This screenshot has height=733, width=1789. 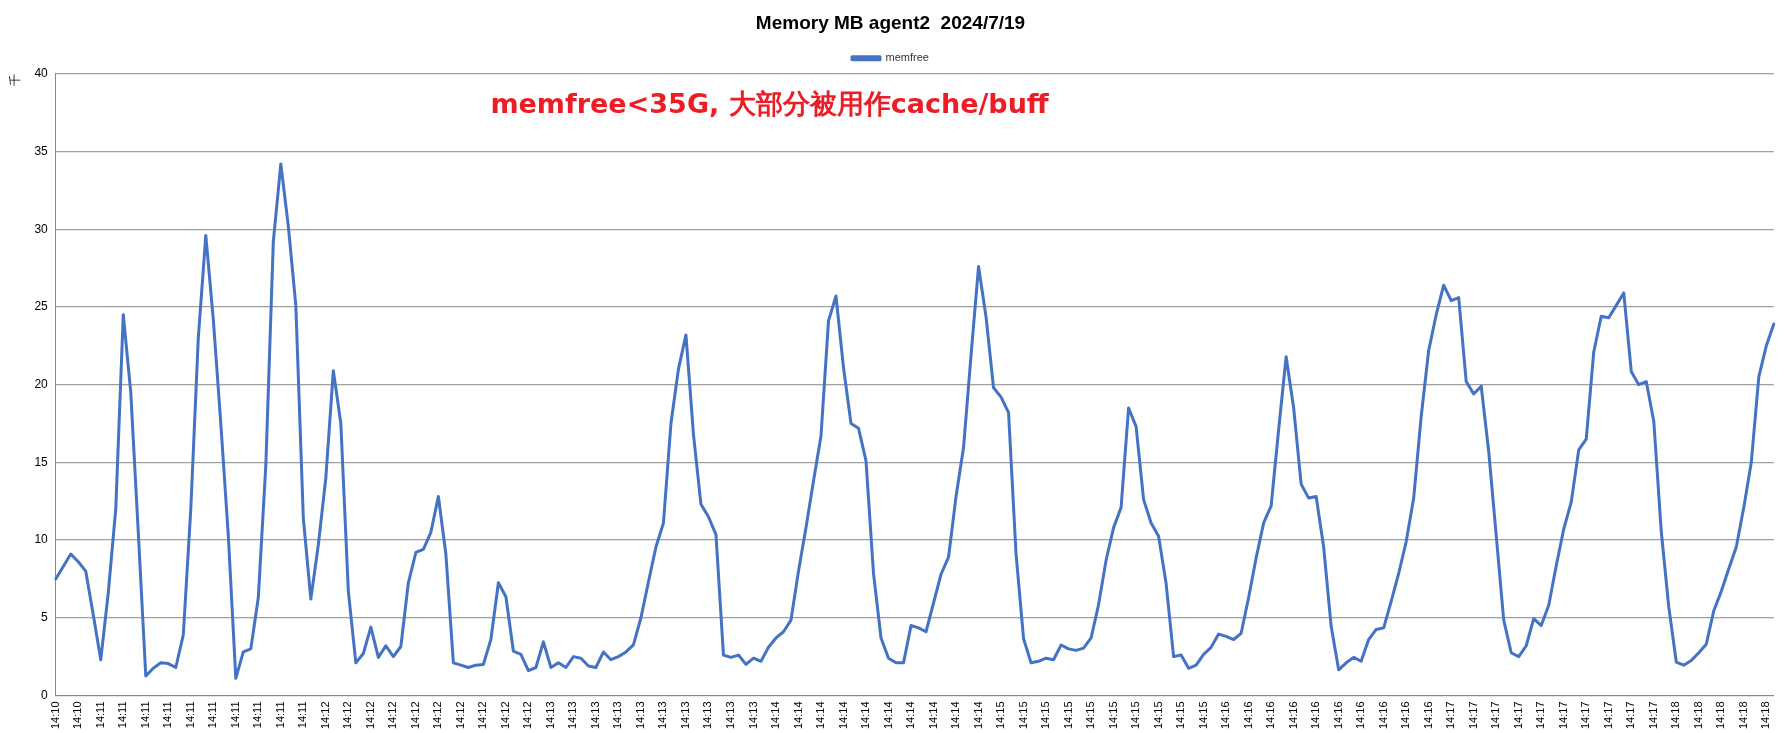 I want to click on chart-title: Memory MB agent2 2024/7/19, so click(x=890, y=22).